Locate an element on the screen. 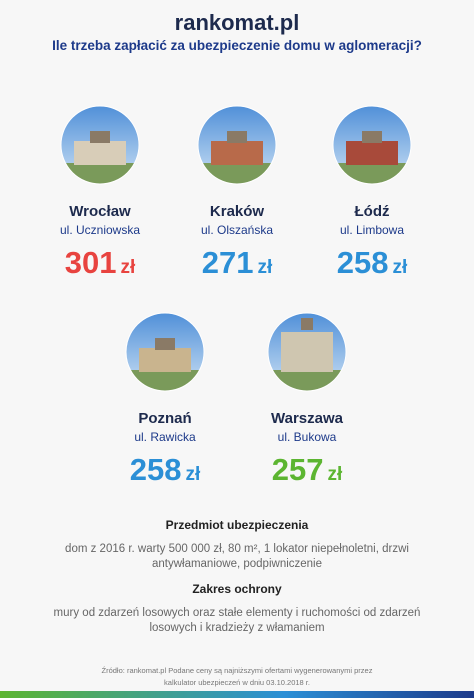 This screenshot has height=698, width=474. price: 257 zł is located at coordinates (307, 470).